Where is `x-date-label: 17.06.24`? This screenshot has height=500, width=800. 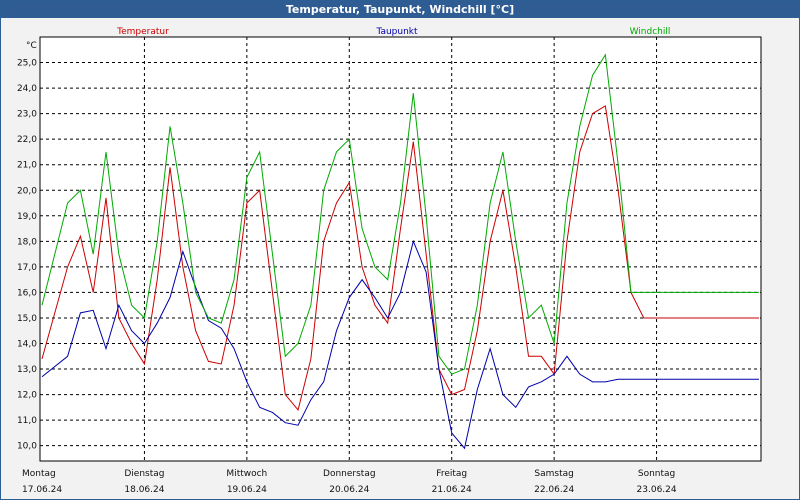 x-date-label: 17.06.24 is located at coordinates (42, 490).